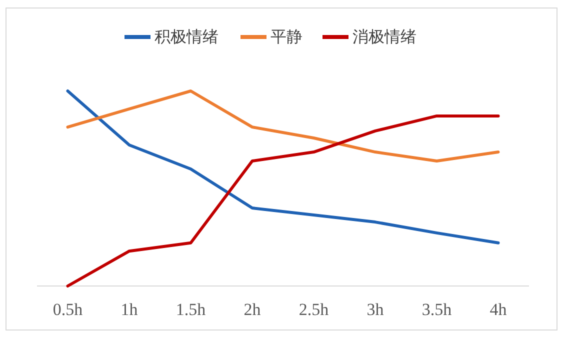 This screenshot has height=338, width=563. Describe the element at coordinates (191, 309) in the screenshot. I see `x-tick-label: 1.5h` at that location.